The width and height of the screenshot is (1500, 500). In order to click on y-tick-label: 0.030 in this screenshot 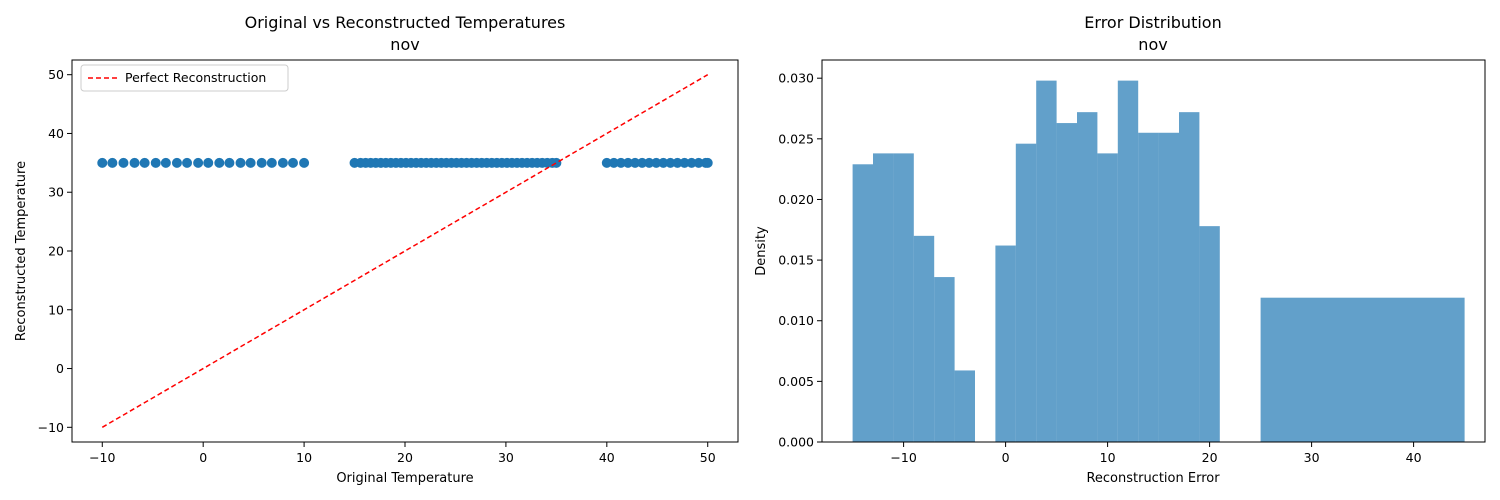, I will do `click(796, 78)`.